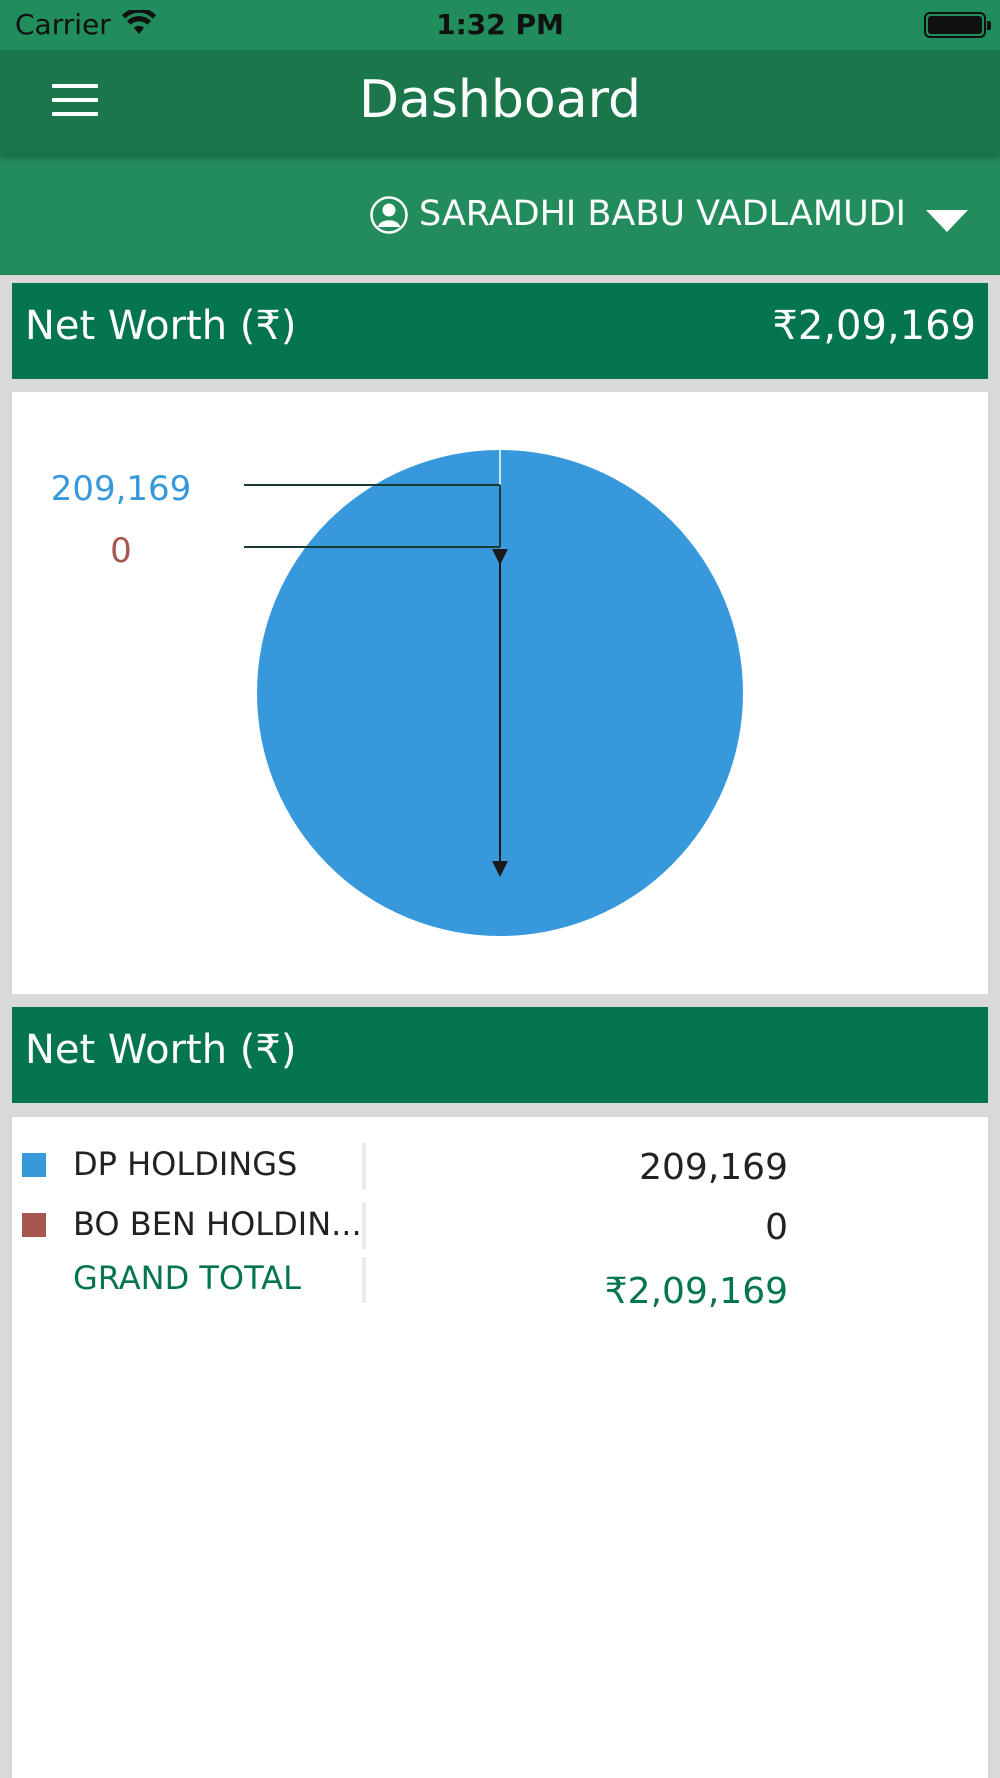 Image resolution: width=1000 pixels, height=1778 pixels. I want to click on clock: 1:32 PM, so click(500, 24).